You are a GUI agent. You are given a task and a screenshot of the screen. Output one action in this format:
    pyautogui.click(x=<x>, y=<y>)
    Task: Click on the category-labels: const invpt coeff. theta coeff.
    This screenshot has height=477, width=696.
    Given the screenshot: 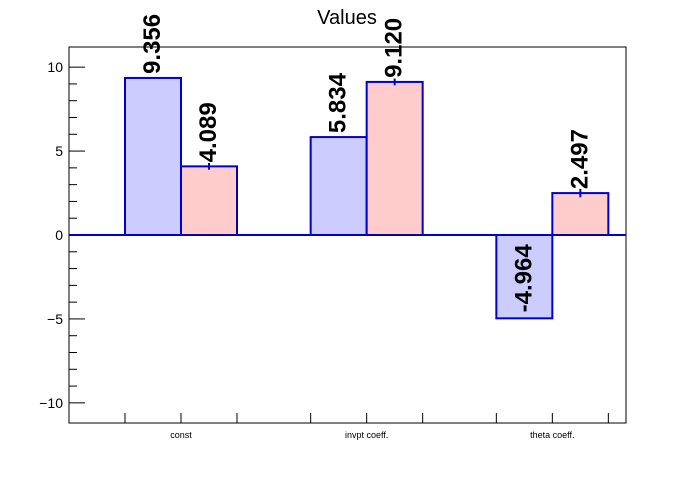 What is the action you would take?
    pyautogui.click(x=372, y=435)
    